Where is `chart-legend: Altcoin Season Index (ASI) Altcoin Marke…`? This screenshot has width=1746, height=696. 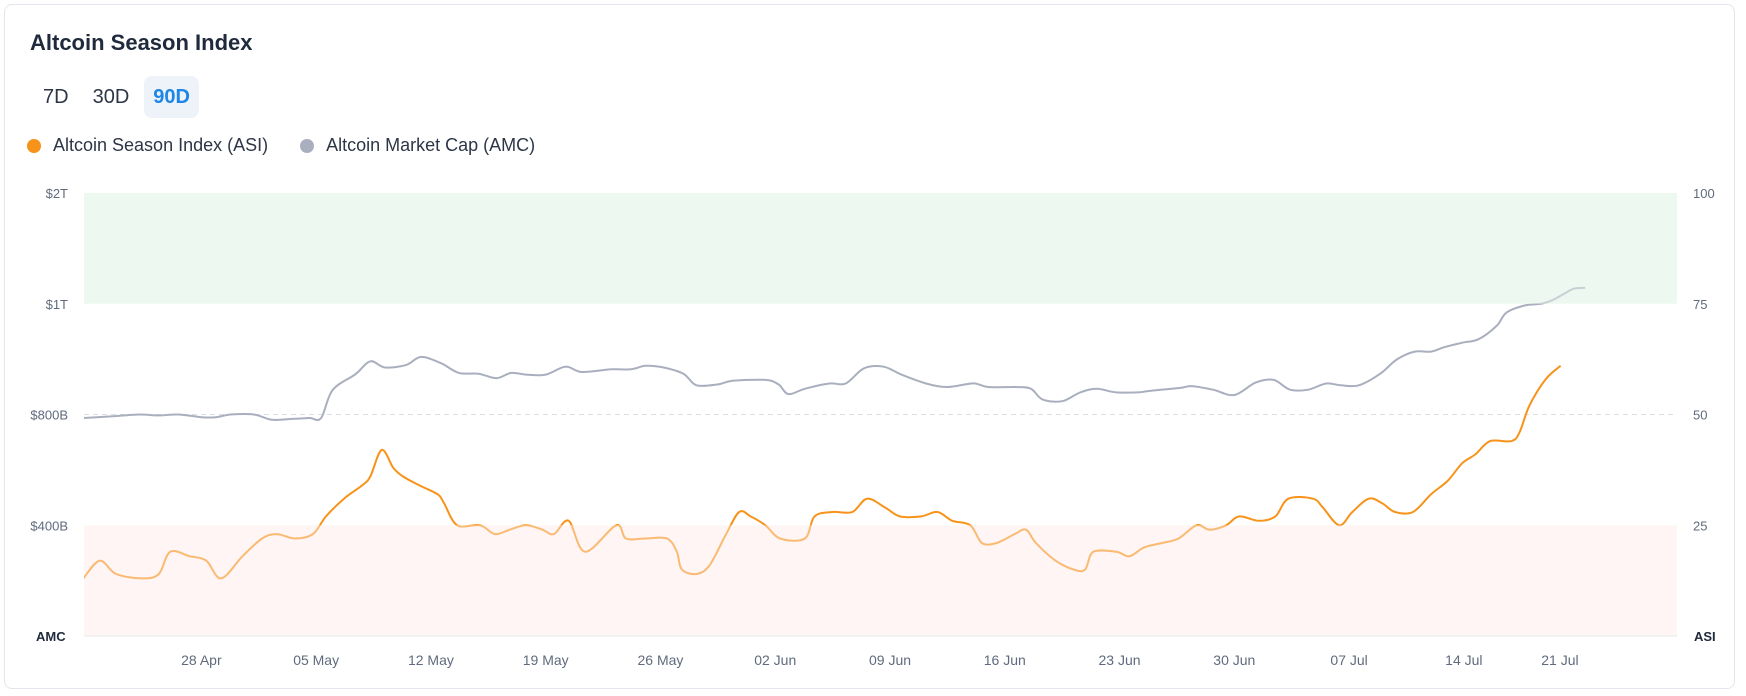 chart-legend: Altcoin Season Index (ASI) Altcoin Marke… is located at coordinates (297, 145).